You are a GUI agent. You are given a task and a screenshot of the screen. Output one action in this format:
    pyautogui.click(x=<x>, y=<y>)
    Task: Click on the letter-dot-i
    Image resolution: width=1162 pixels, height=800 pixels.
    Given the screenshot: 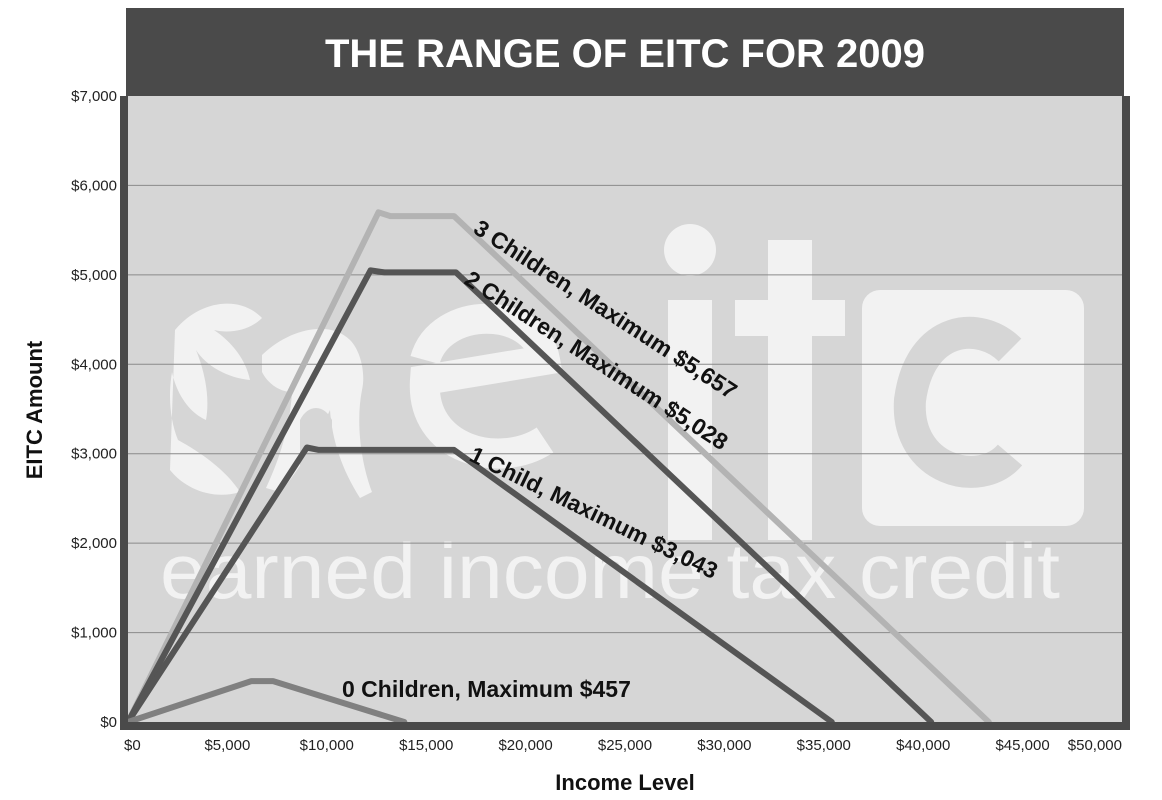 What is the action you would take?
    pyautogui.click(x=690, y=250)
    